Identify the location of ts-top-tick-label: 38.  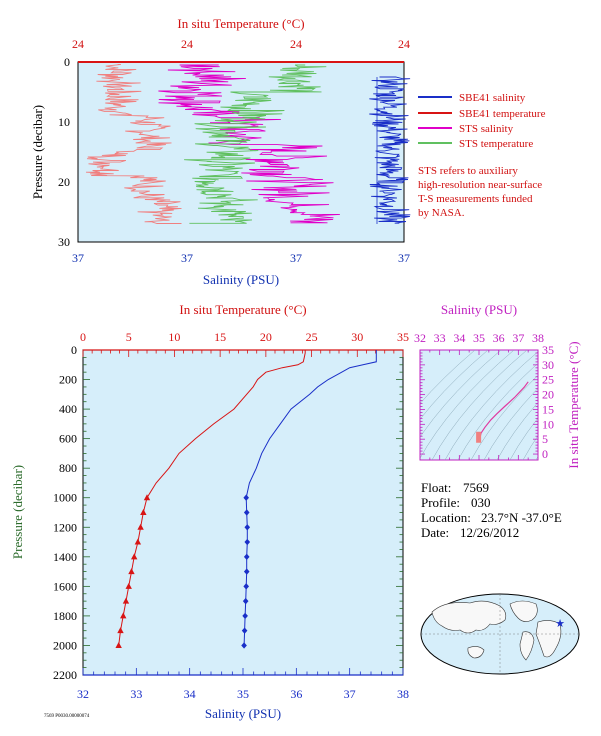
(538, 338).